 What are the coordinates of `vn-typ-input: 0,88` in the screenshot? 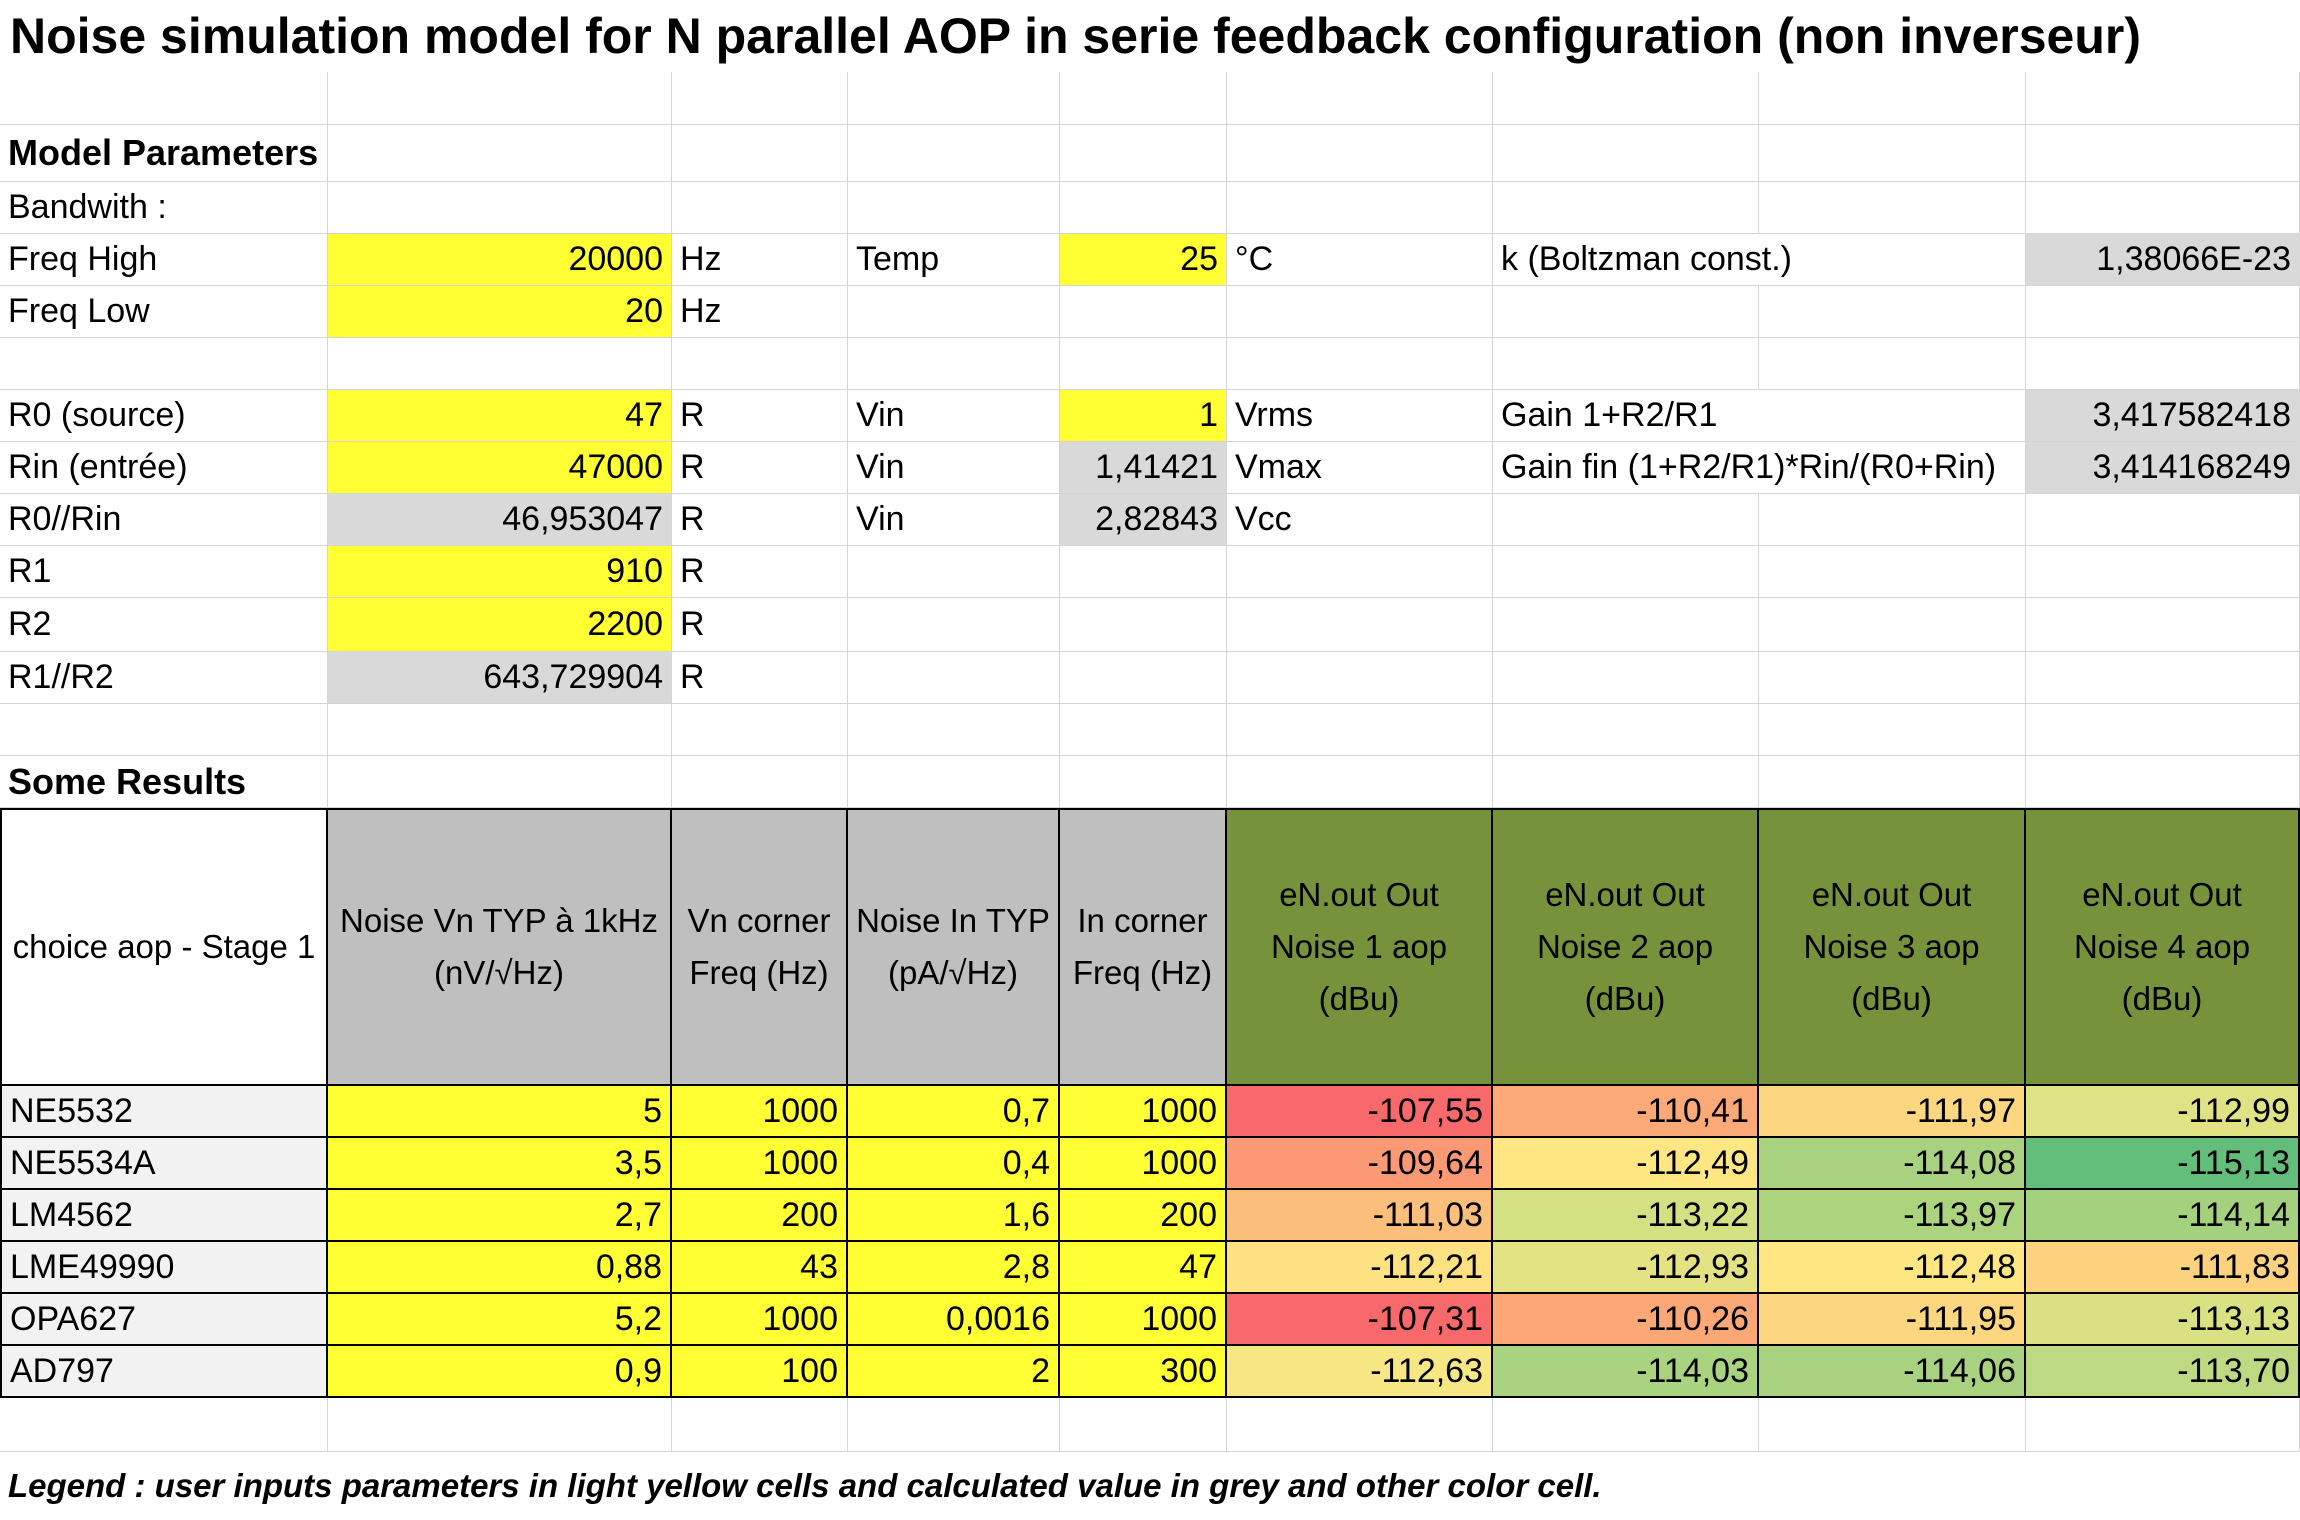 It's located at (500, 1268).